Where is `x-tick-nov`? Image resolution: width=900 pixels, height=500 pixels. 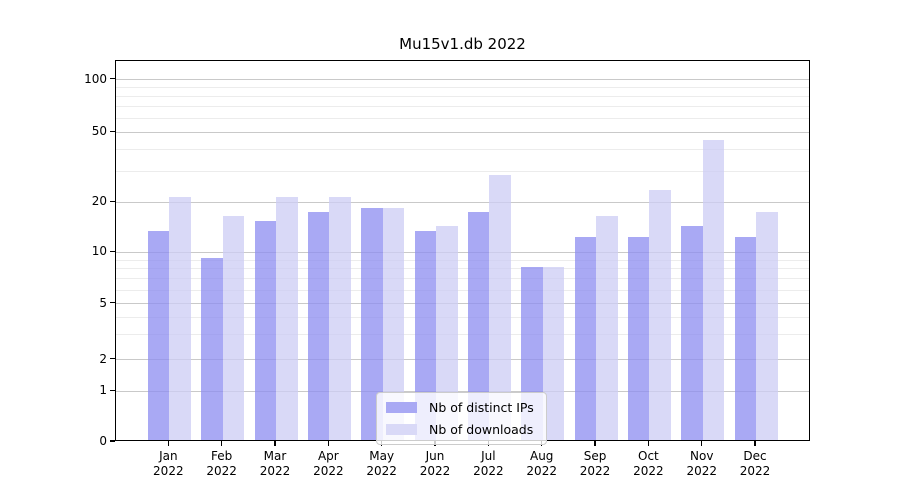
x-tick-nov is located at coordinates (702, 443).